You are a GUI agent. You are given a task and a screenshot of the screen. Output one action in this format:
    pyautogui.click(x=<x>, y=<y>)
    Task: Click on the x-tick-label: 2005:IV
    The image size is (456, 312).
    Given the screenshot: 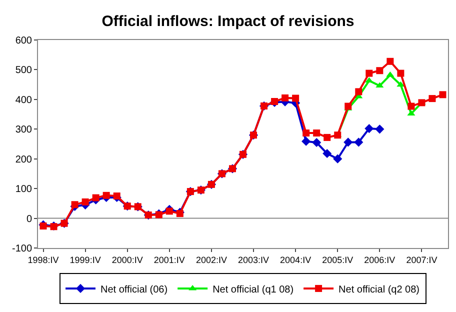 What is the action you would take?
    pyautogui.click(x=338, y=259)
    